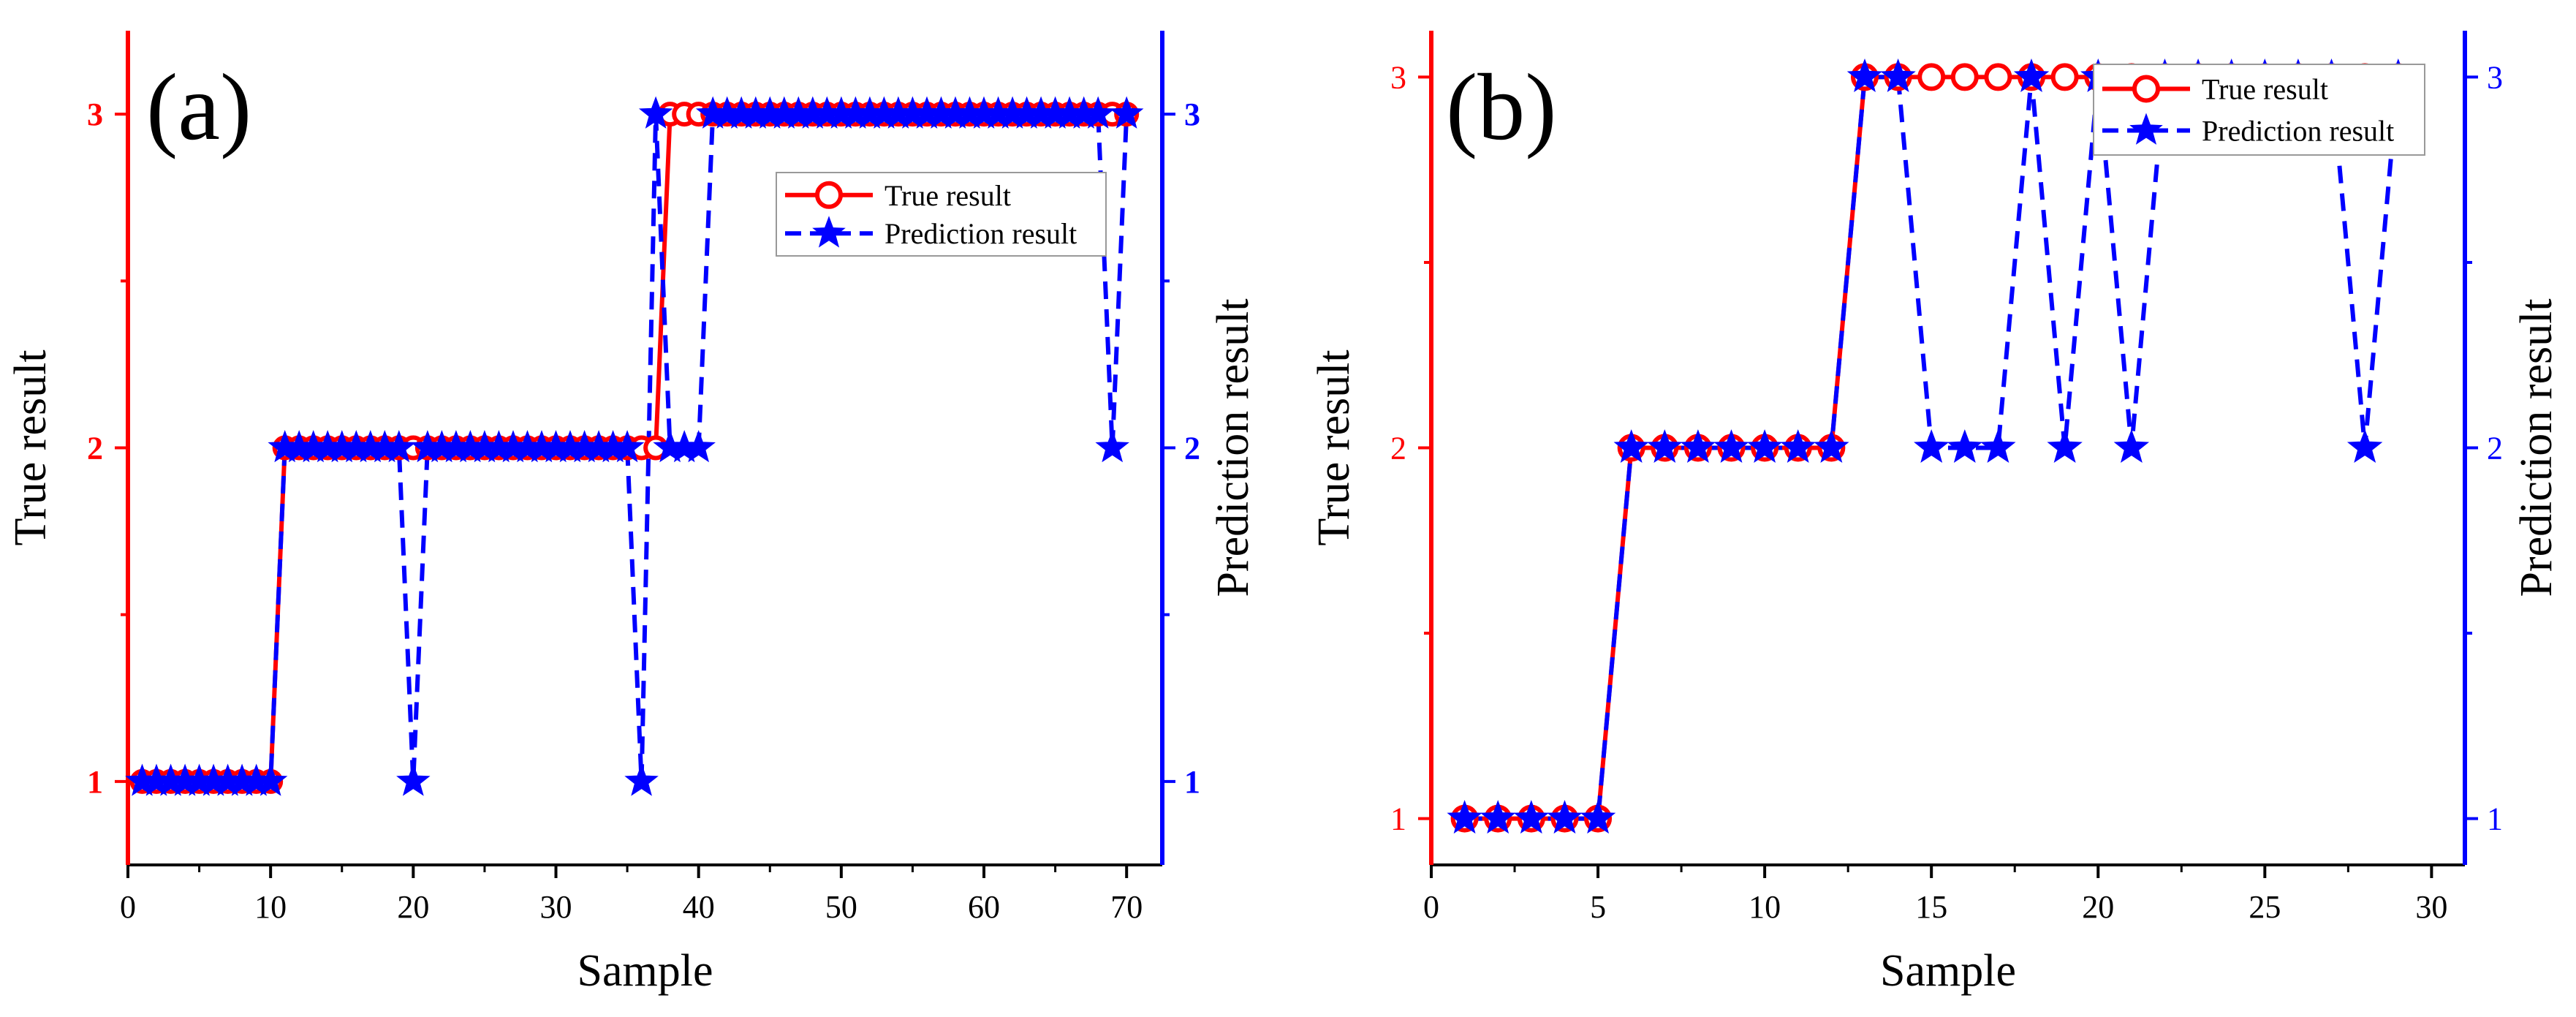 The image size is (2576, 1017). What do you see at coordinates (2265, 907) in the screenshot?
I see `x-tick-label: 25` at bounding box center [2265, 907].